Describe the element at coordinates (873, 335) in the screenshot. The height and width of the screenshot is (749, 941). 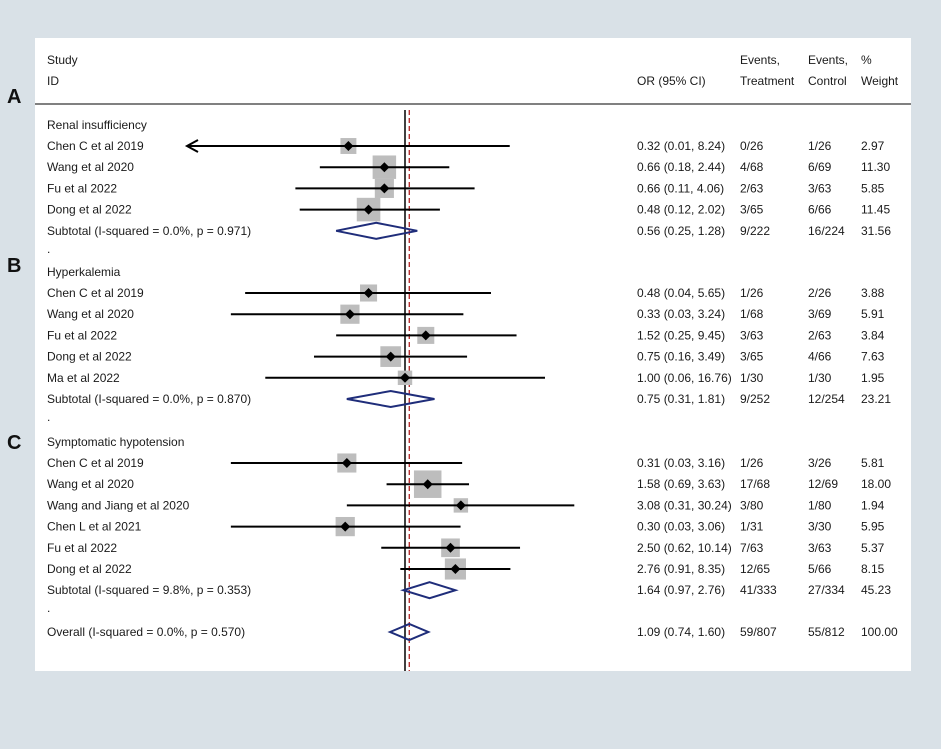
I see `study-weight: 3.84` at that location.